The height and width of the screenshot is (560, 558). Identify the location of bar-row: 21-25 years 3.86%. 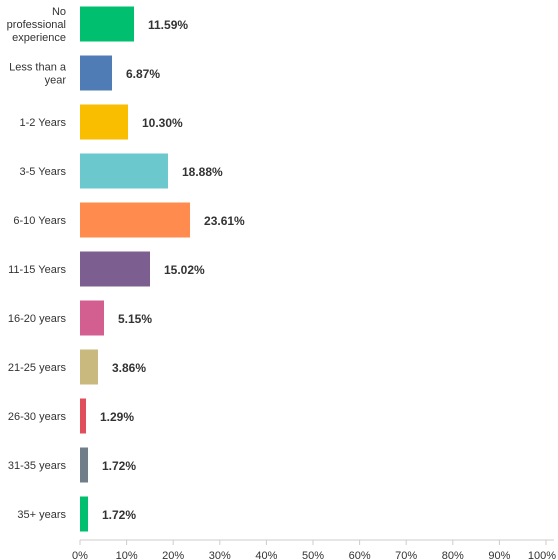
(77, 367).